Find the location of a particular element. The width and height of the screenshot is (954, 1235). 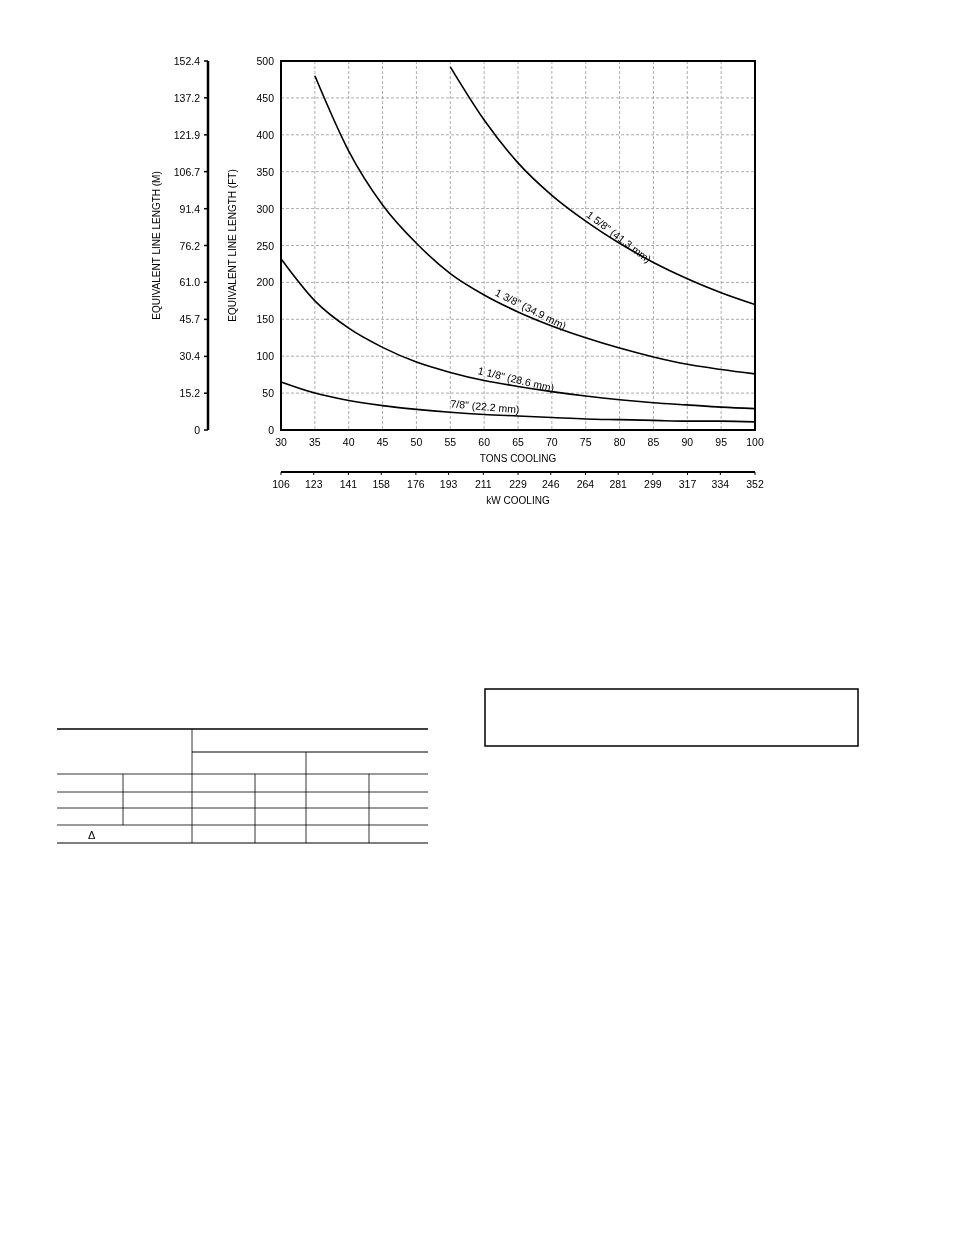

x-tick-label: 90 is located at coordinates (687, 442).